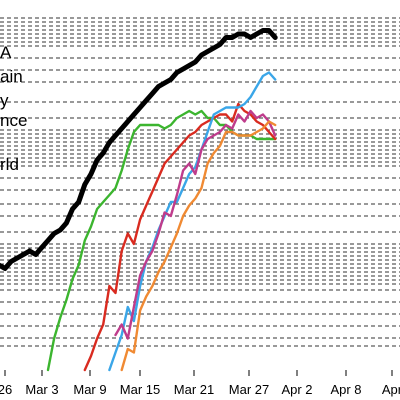 The height and width of the screenshot is (400, 400). I want to click on legend-entry: A, so click(6, 52).